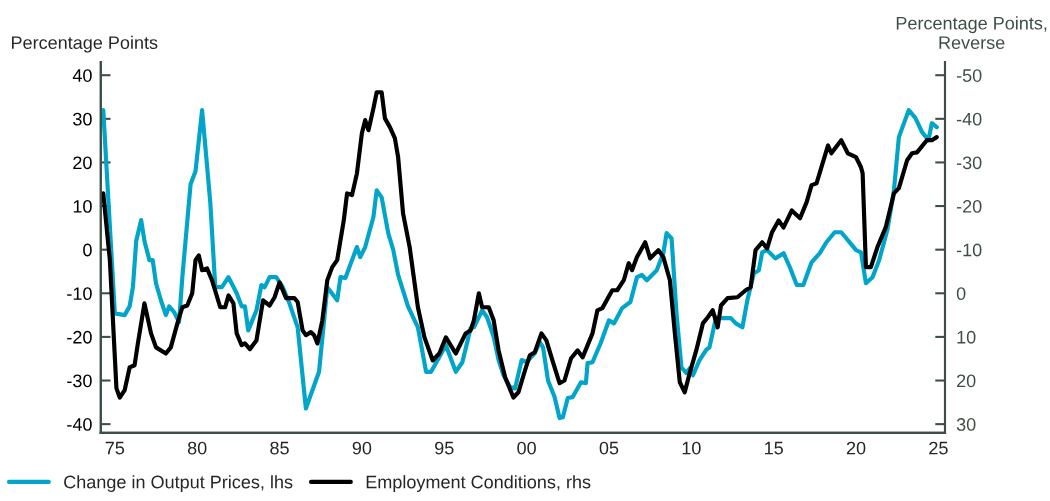 The image size is (1050, 501). I want to click on y-tick-label: -20, so click(79, 337).